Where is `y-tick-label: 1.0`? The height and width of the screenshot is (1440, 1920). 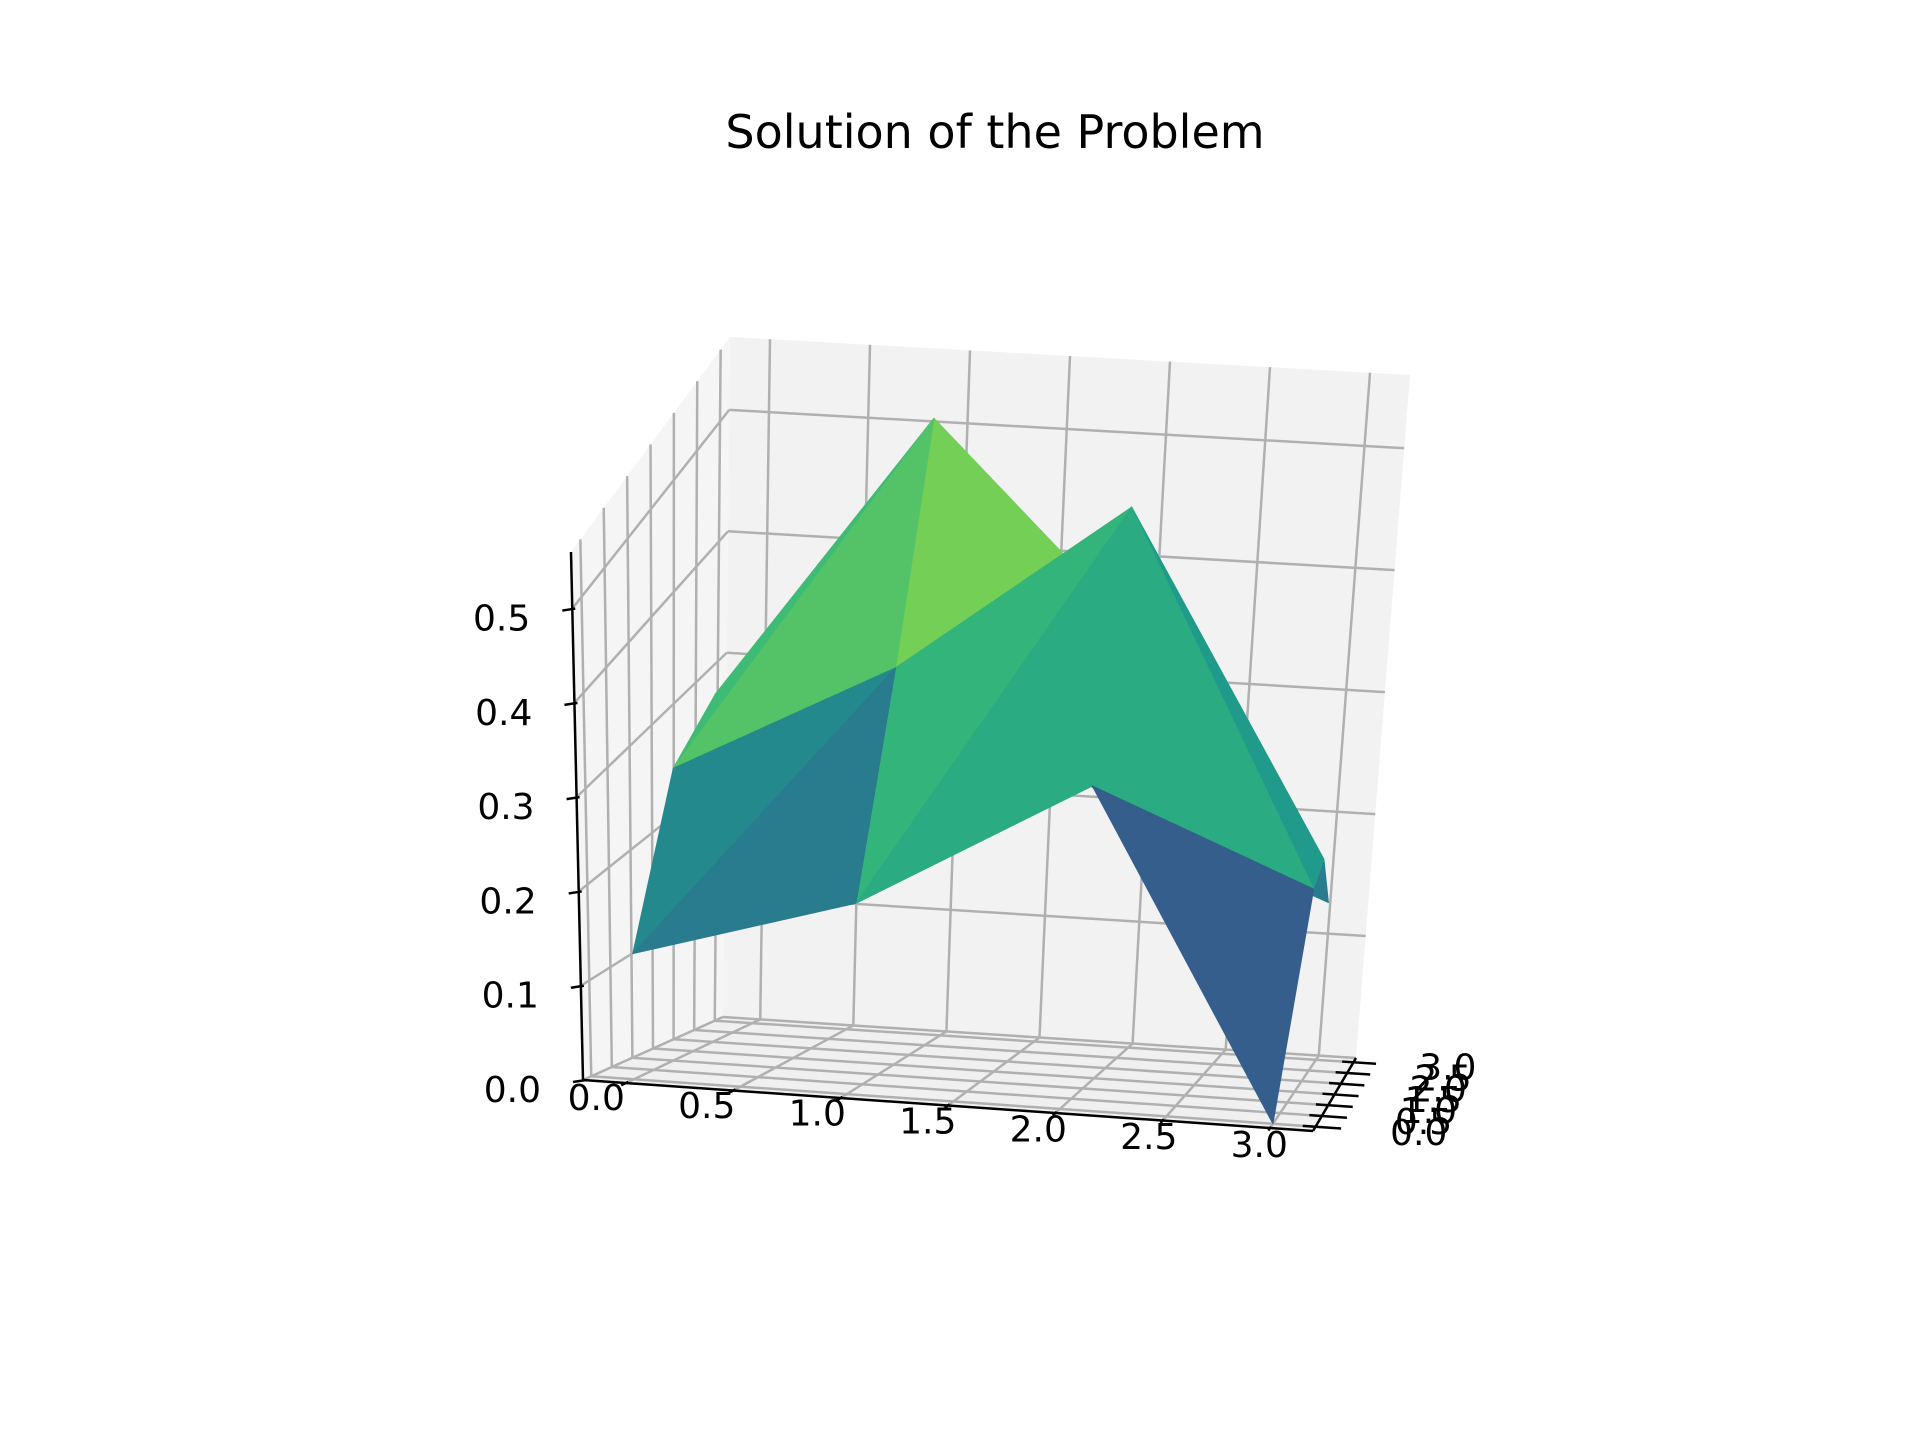 y-tick-label: 1.0 is located at coordinates (1428, 1111).